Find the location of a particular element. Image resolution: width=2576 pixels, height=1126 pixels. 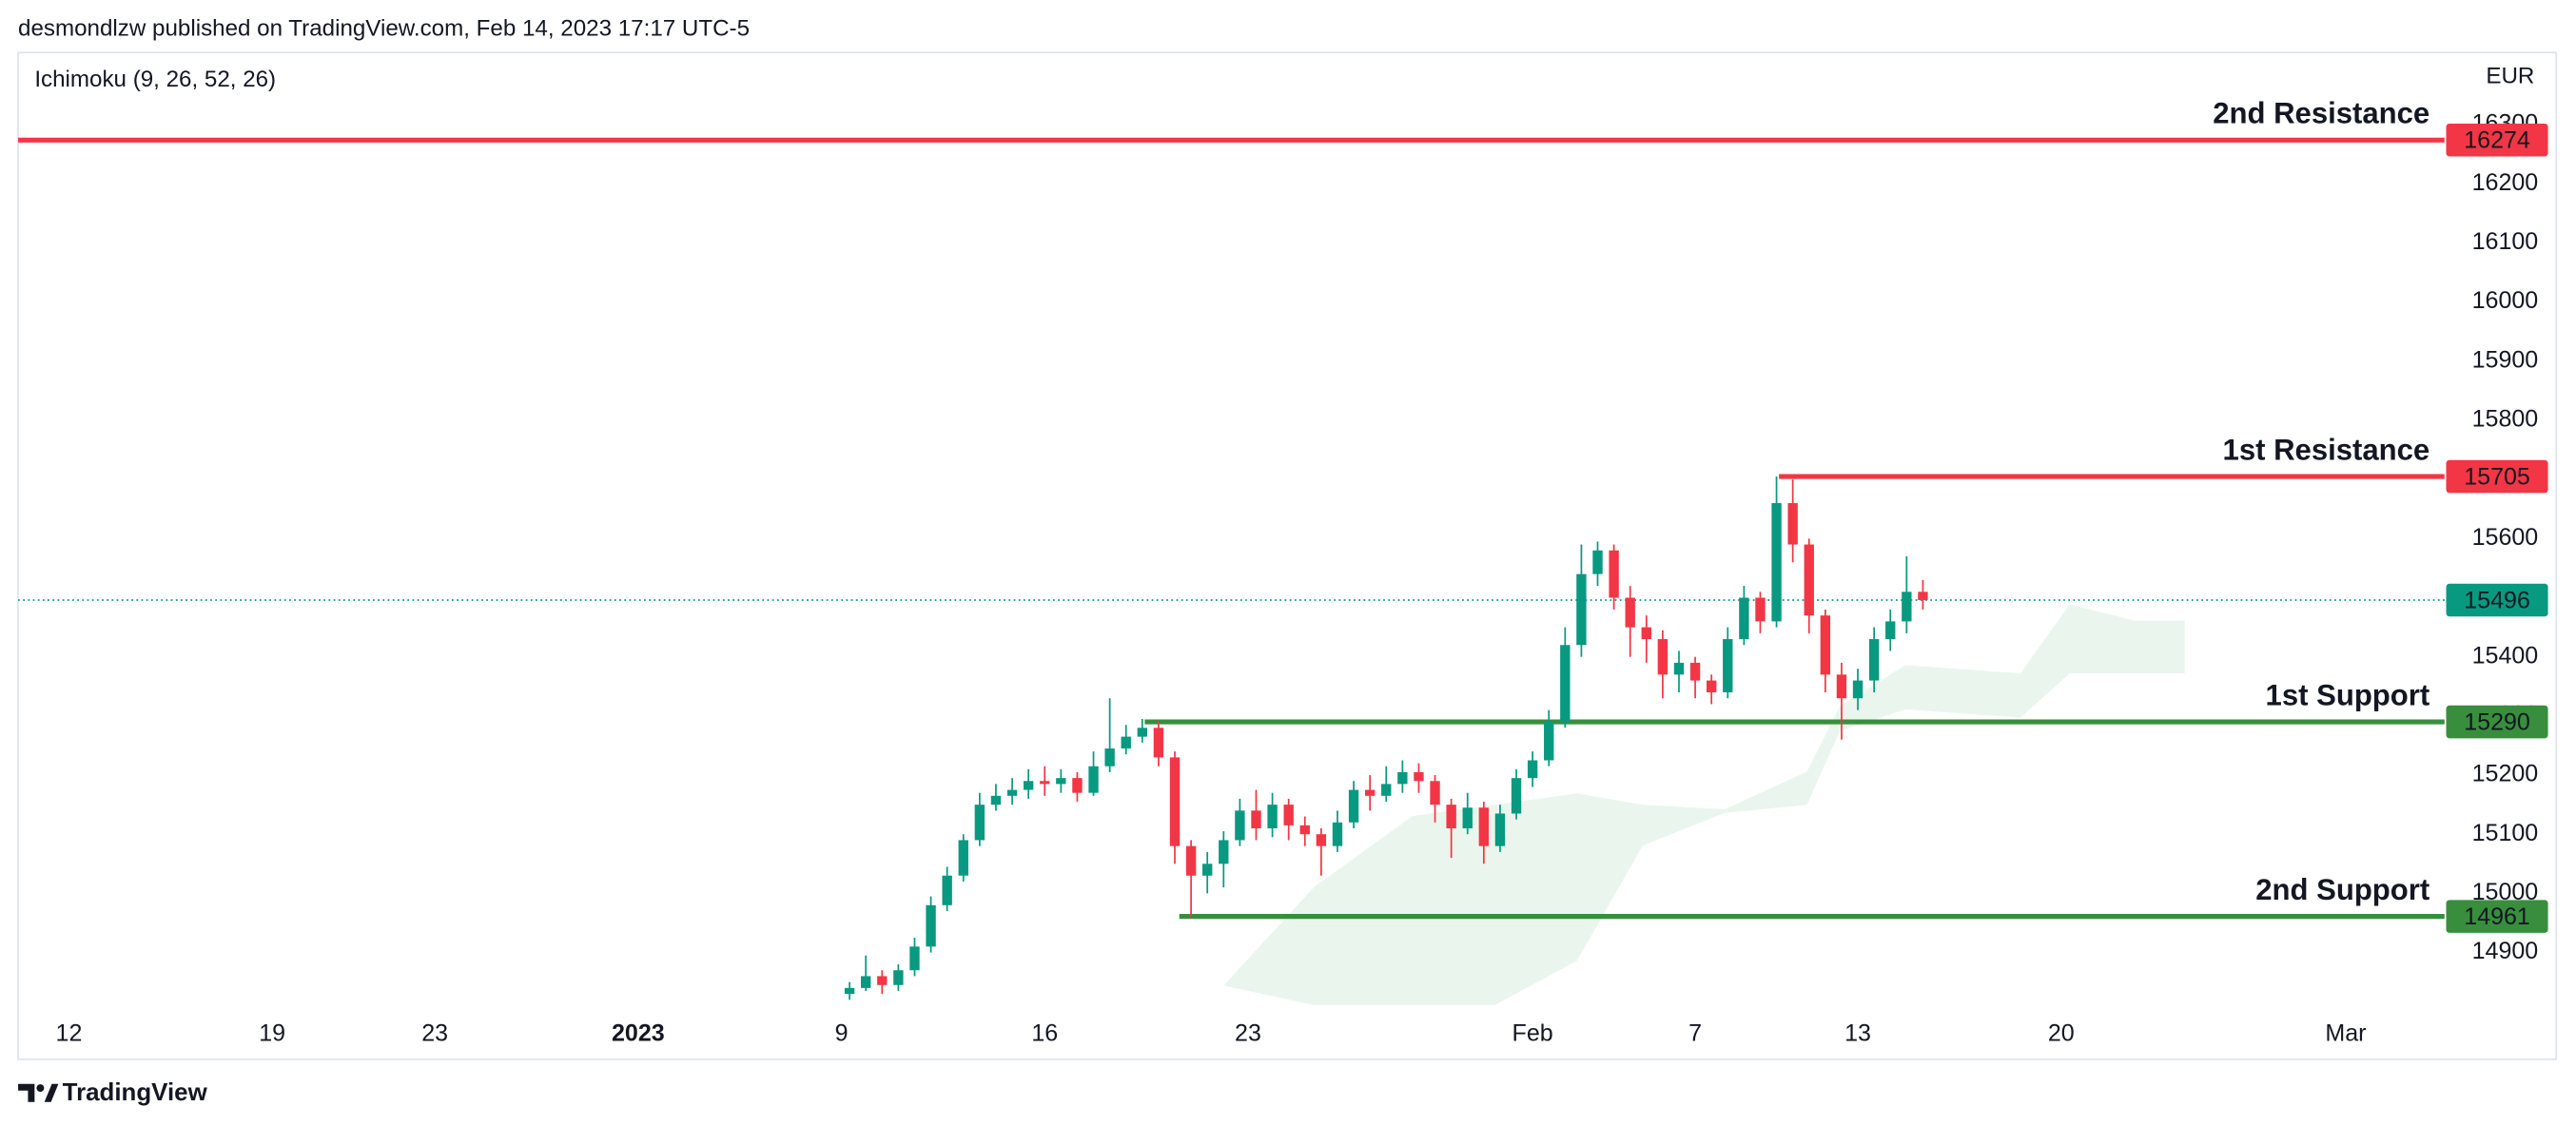

x-tick-label: Feb is located at coordinates (1533, 1033).